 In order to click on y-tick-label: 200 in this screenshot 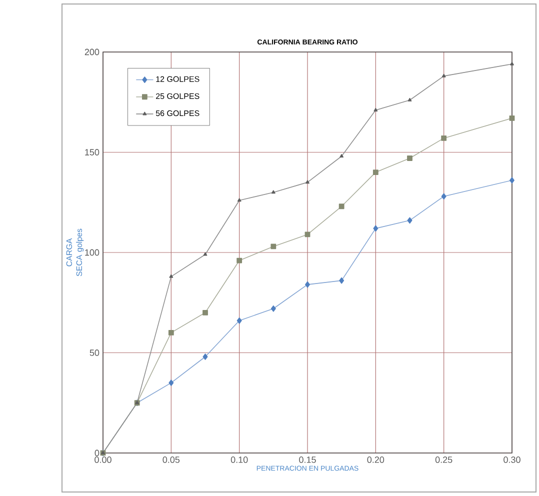, I will do `click(92, 52)`.